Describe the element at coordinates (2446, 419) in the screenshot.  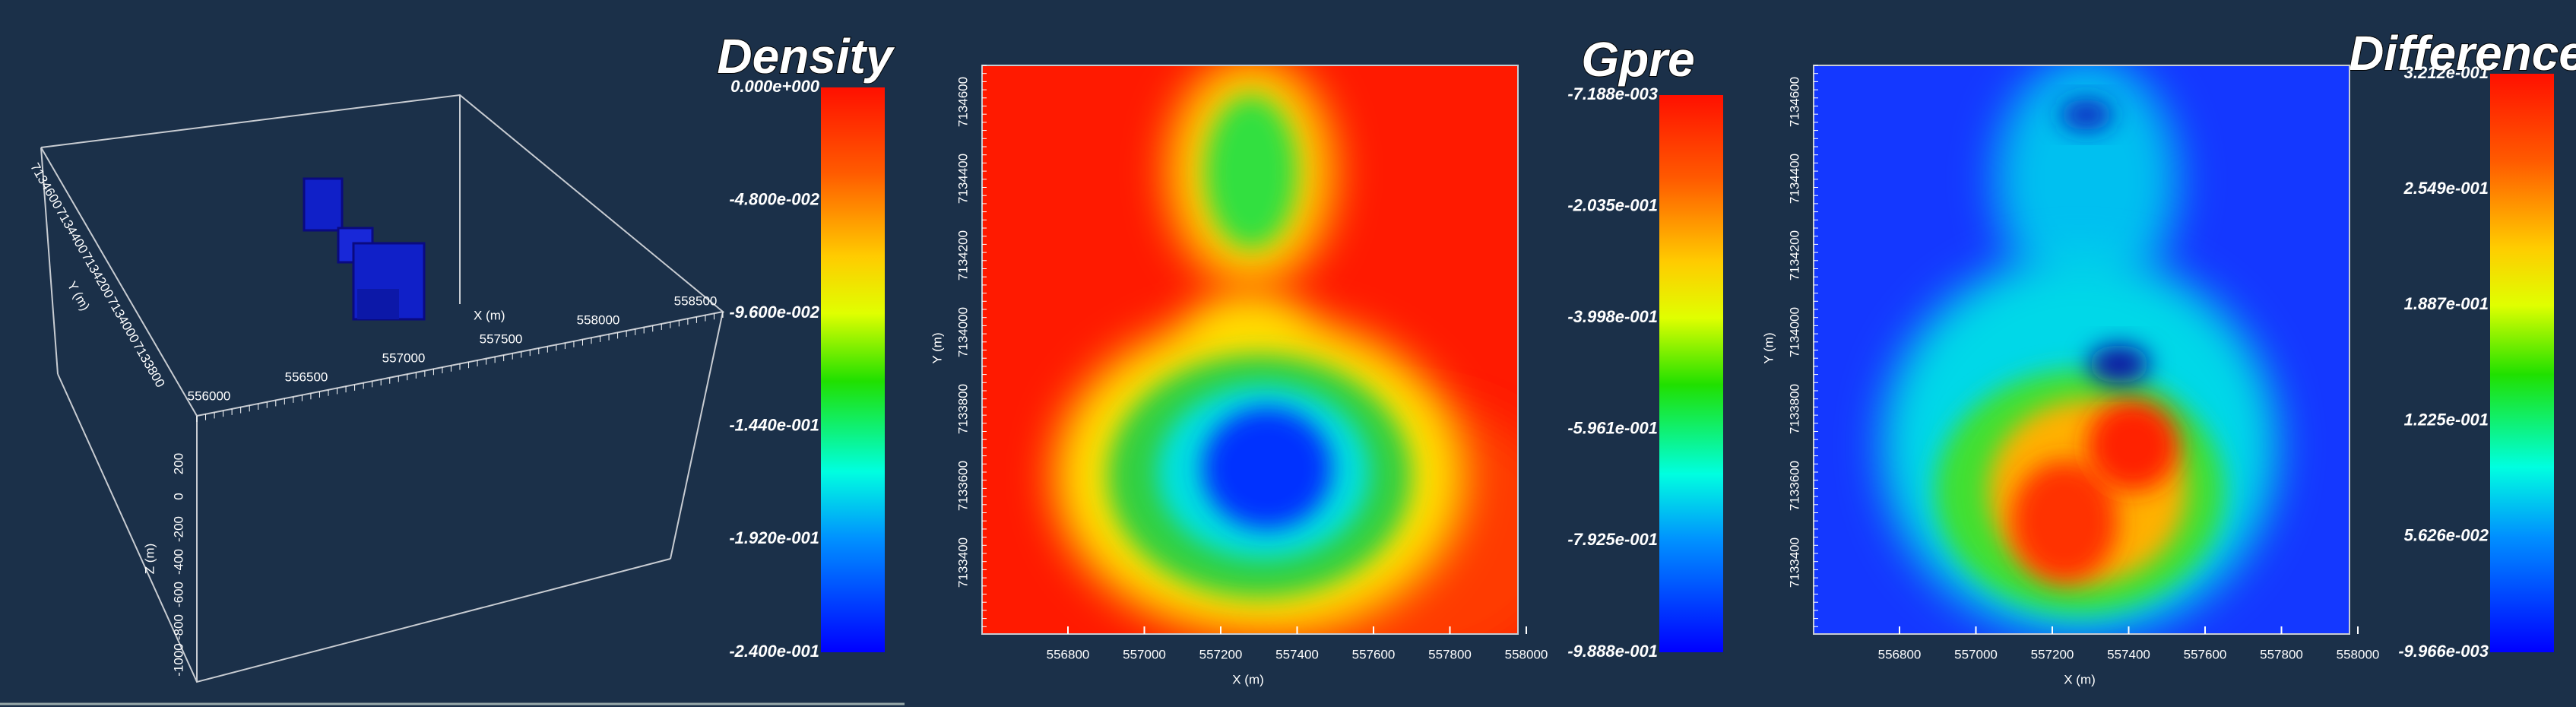
I see `colorbar-label: 1.225e-001` at that location.